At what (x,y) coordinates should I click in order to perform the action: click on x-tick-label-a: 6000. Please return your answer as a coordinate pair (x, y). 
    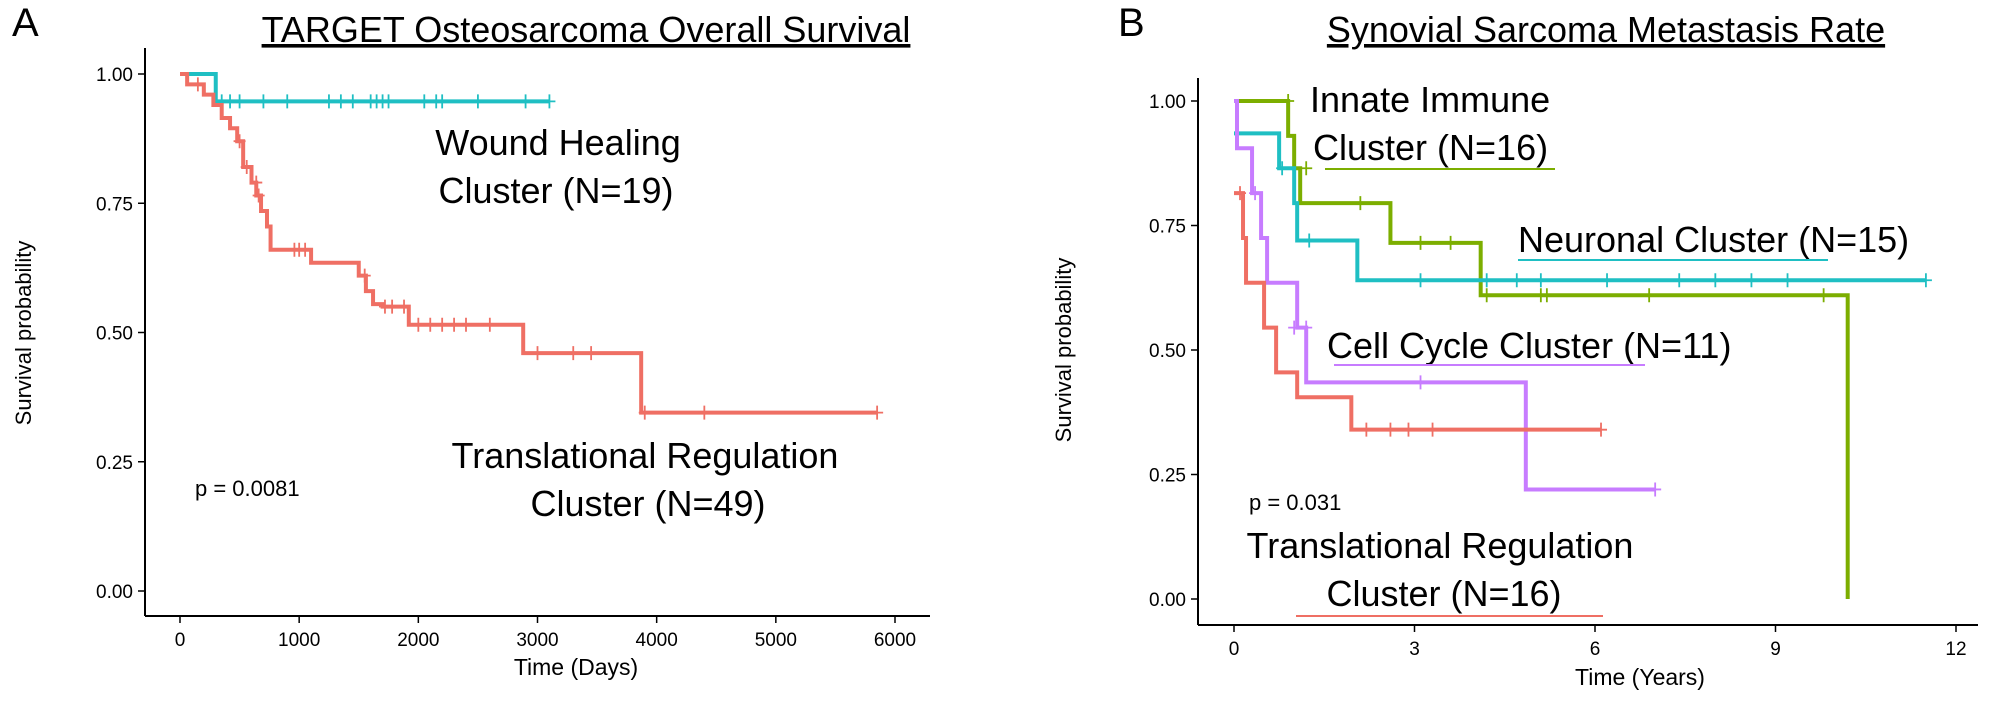
    Looking at the image, I should click on (895, 640).